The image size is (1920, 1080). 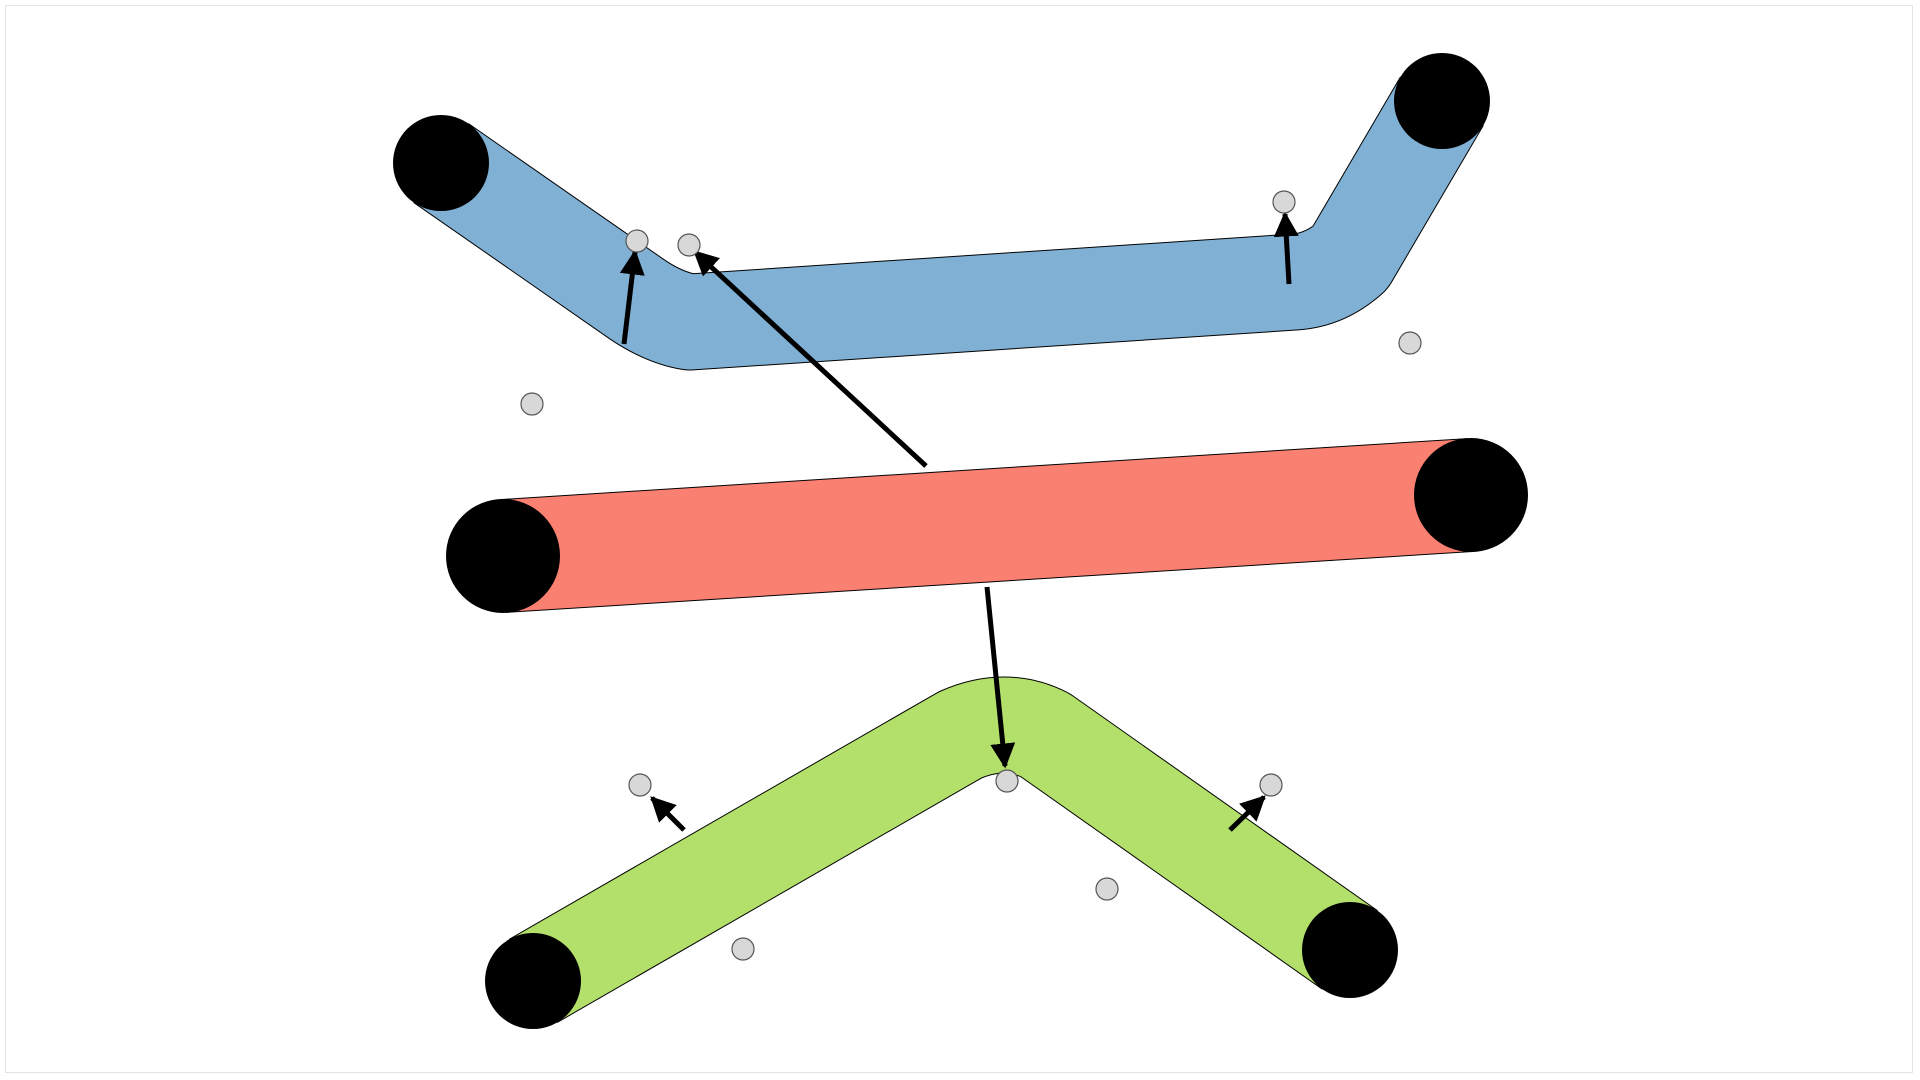 I want to click on arrow-green-right, so click(x=1247, y=813).